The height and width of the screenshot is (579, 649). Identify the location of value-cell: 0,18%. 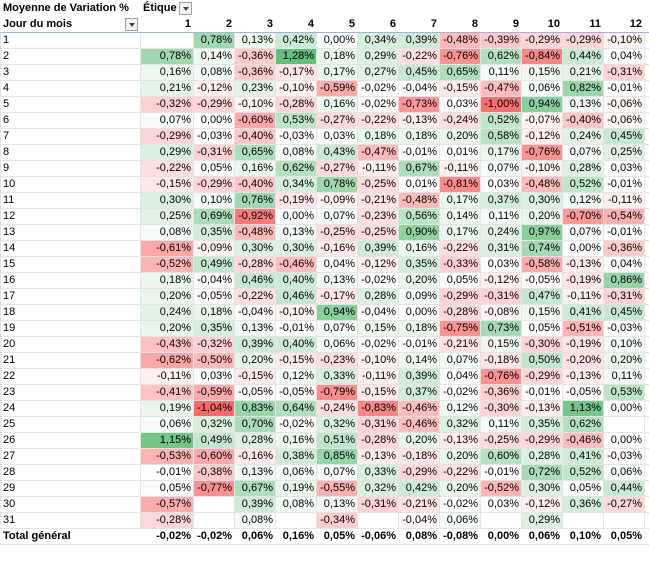
(214, 312).